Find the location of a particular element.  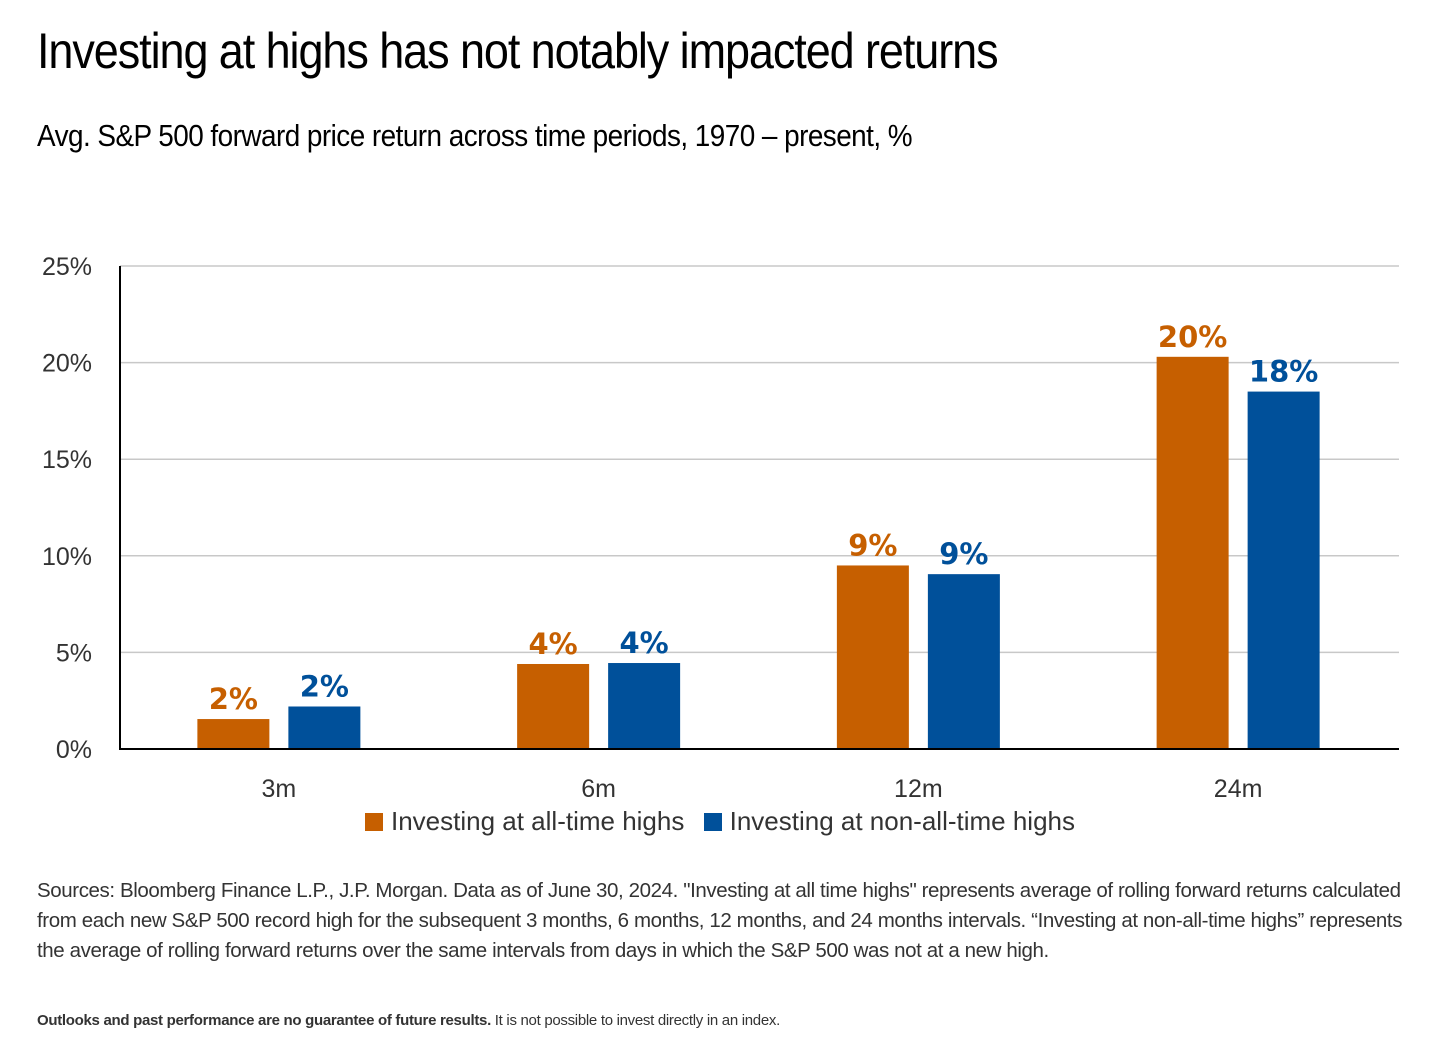

x-axis-ticks: 3m 6m 12m 24m is located at coordinates (762, 789).